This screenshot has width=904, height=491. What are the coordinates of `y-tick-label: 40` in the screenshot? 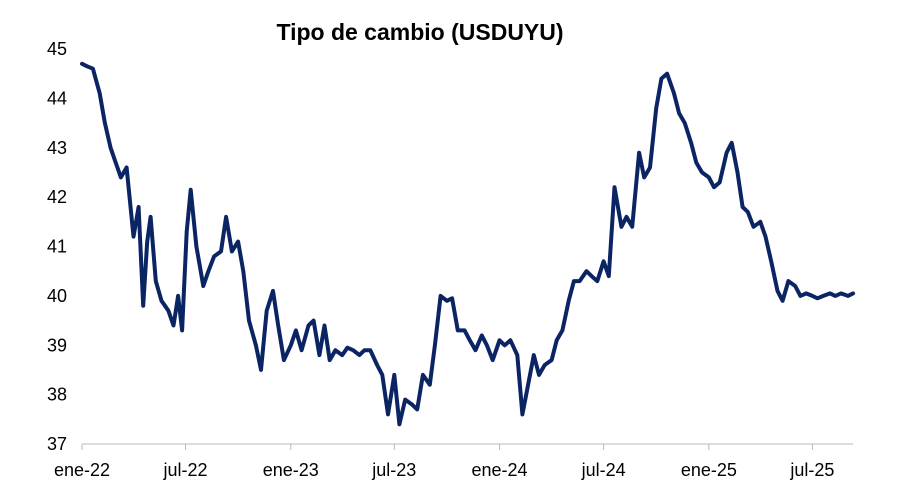 It's located at (57, 296).